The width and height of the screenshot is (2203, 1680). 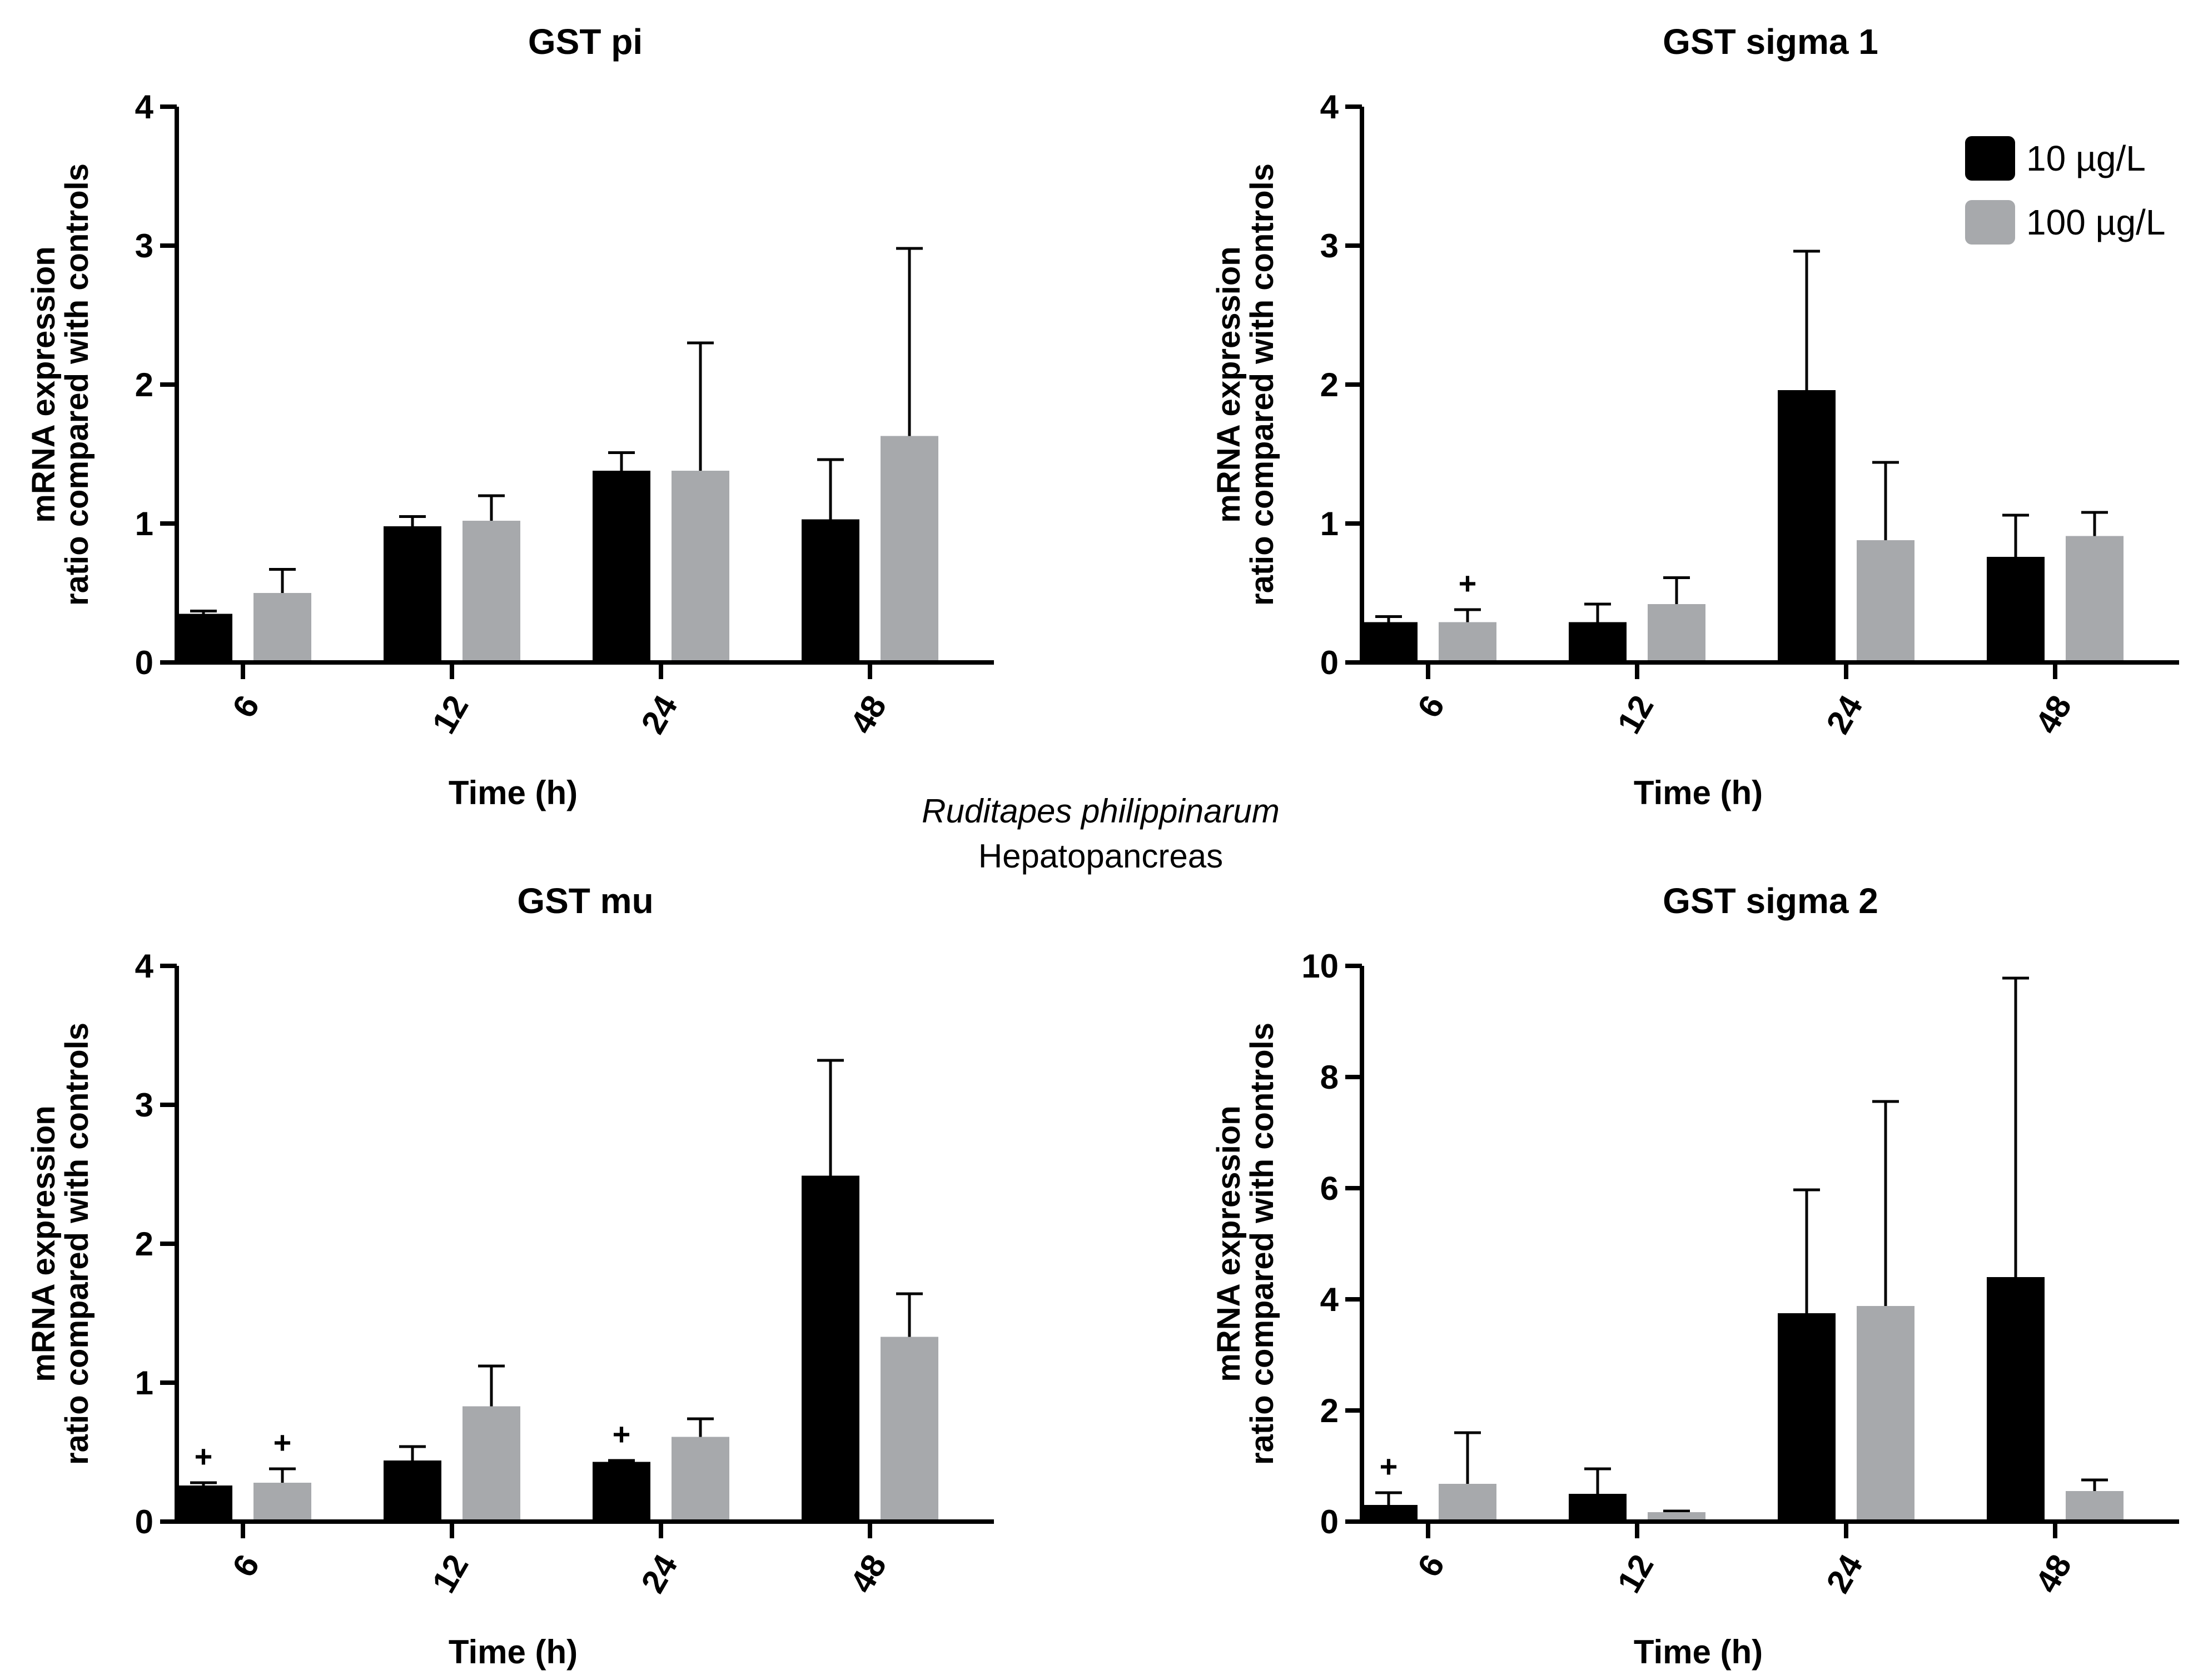 I want to click on panel4-x-tick-label: 48, so click(x=2053, y=1574).